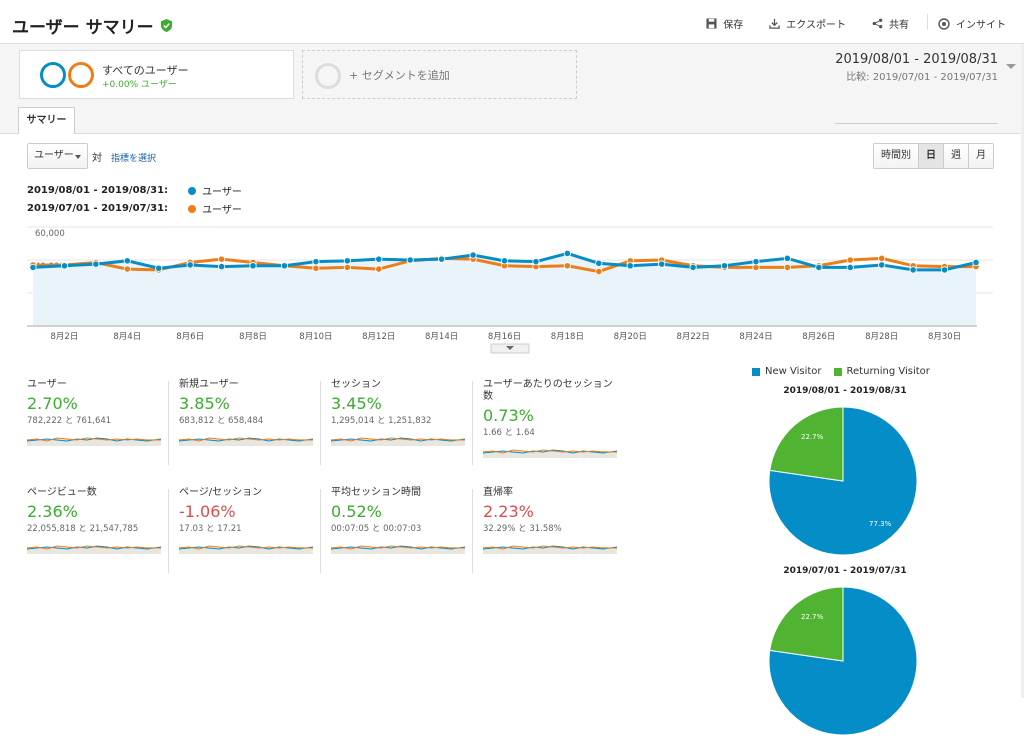 This screenshot has width=1024, height=742. What do you see at coordinates (504, 289) in the screenshot?
I see `series-area` at bounding box center [504, 289].